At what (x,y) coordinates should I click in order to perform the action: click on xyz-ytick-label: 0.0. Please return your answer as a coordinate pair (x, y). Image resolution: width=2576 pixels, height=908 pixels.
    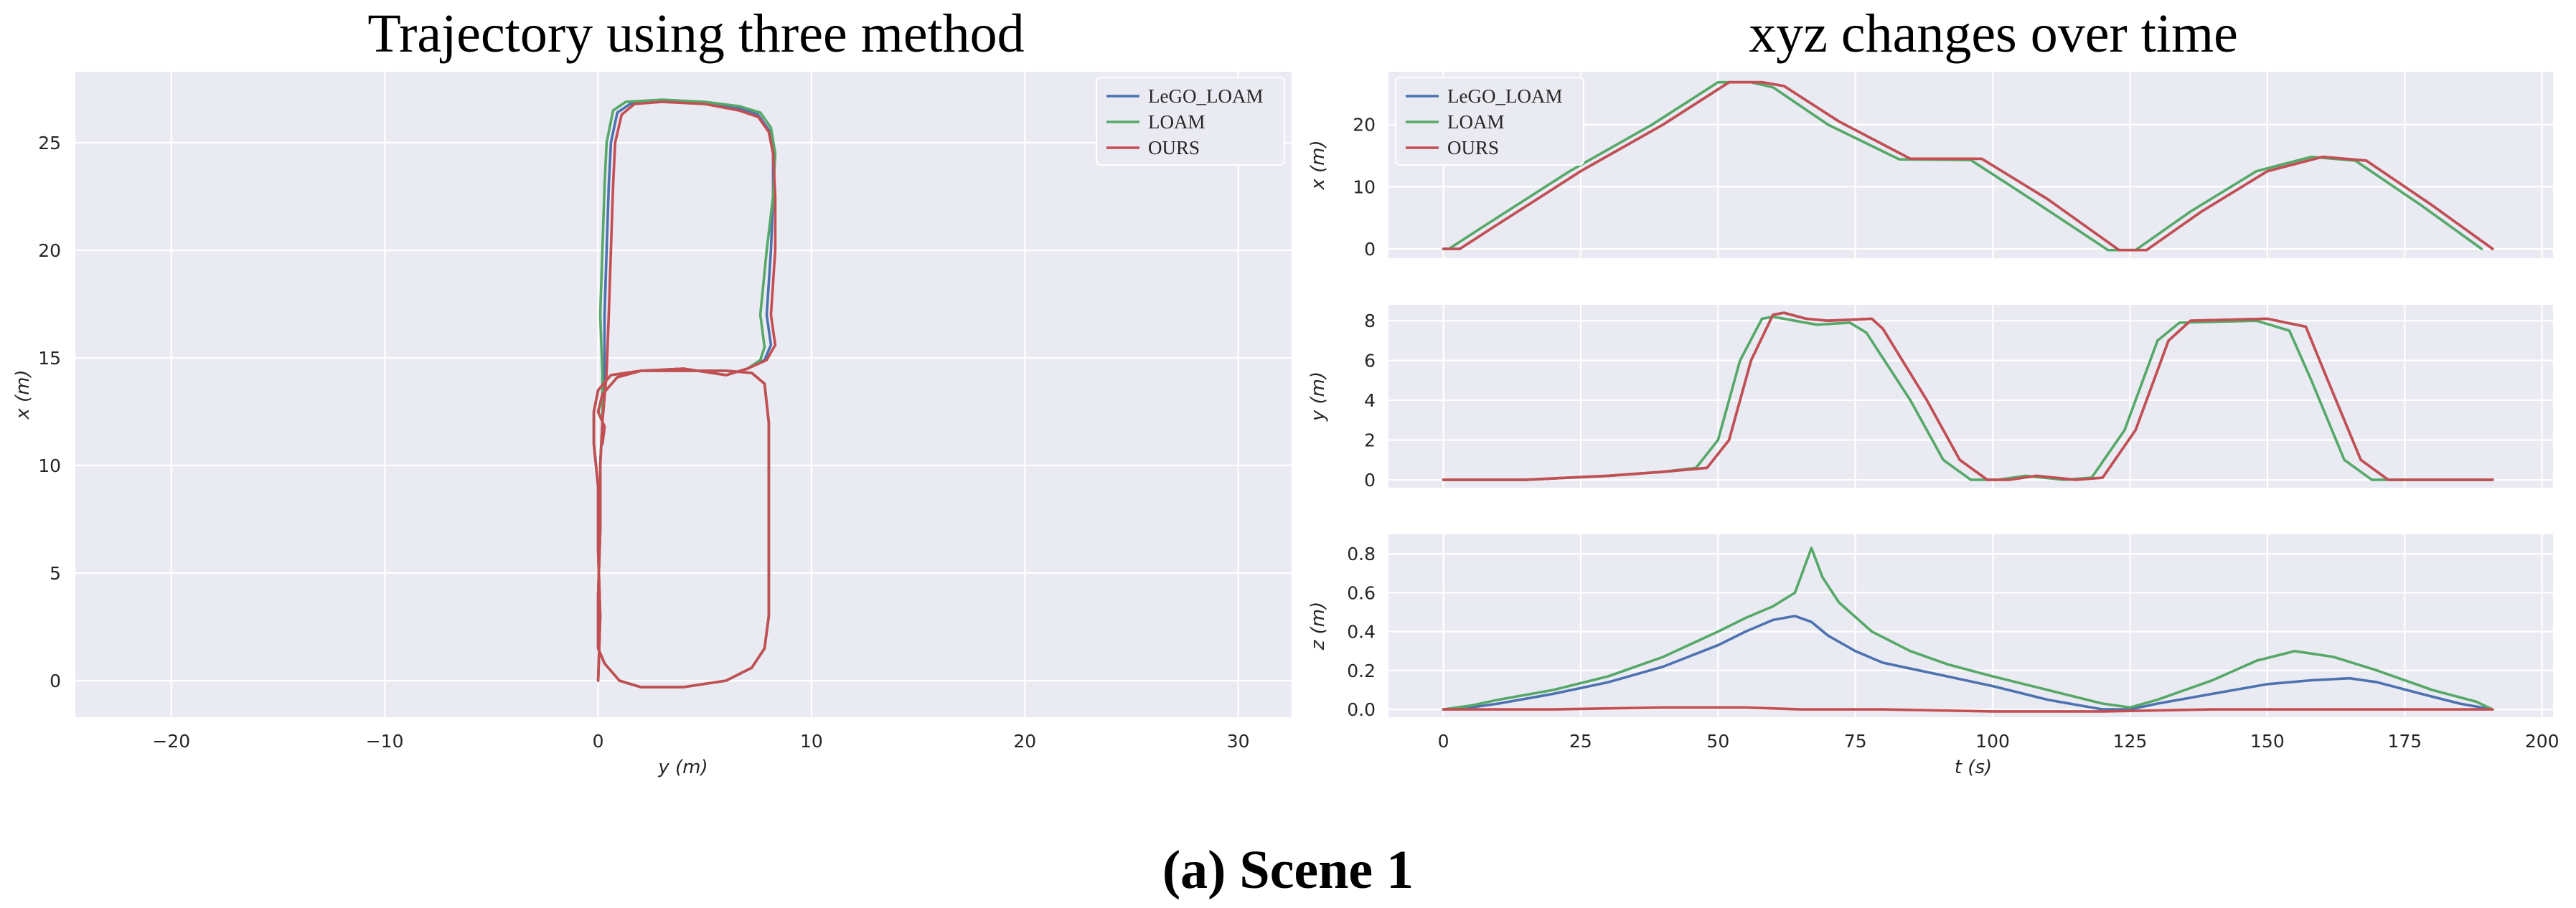
    Looking at the image, I should click on (1361, 709).